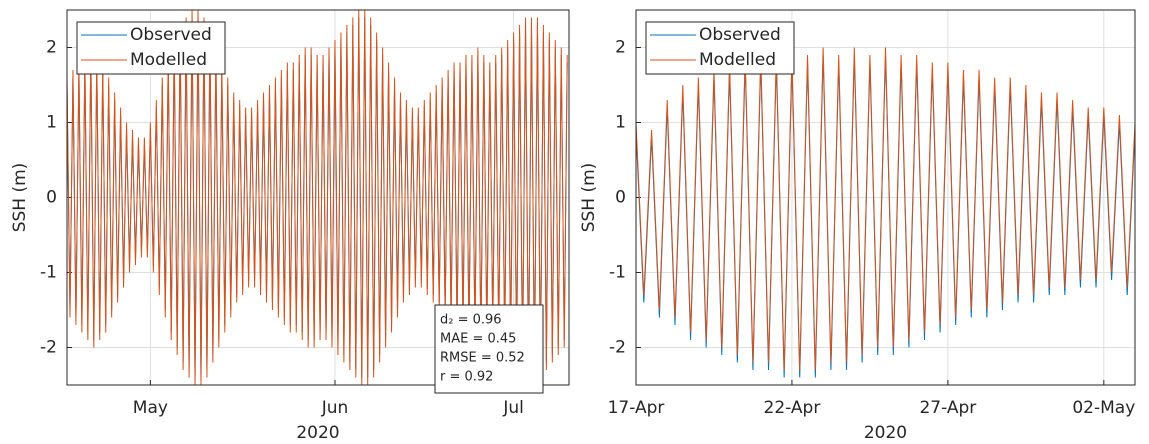  Describe the element at coordinates (466, 377) in the screenshot. I see `annotation: r = 0.92` at that location.